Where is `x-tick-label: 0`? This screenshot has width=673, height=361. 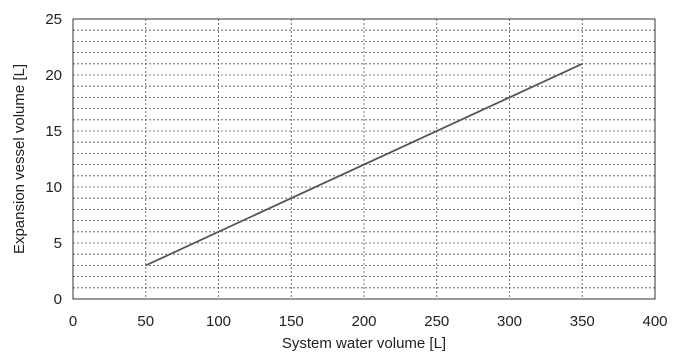
x-tick-label: 0 is located at coordinates (73, 321).